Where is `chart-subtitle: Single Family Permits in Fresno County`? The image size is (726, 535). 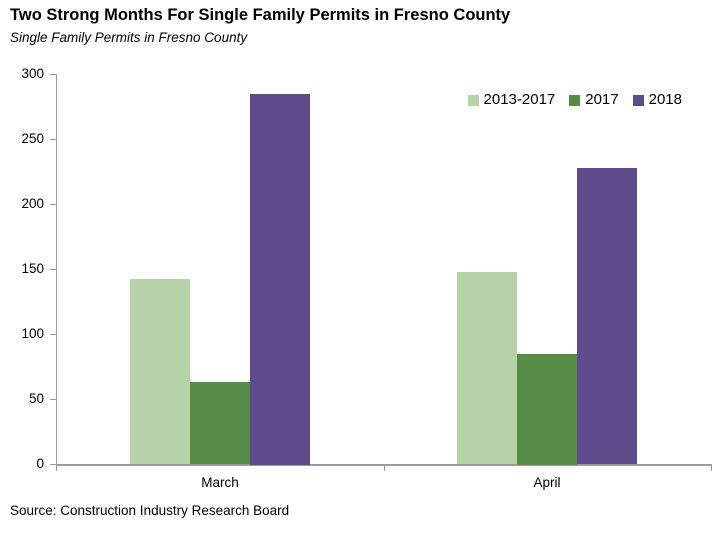 chart-subtitle: Single Family Permits in Fresno County is located at coordinates (129, 37).